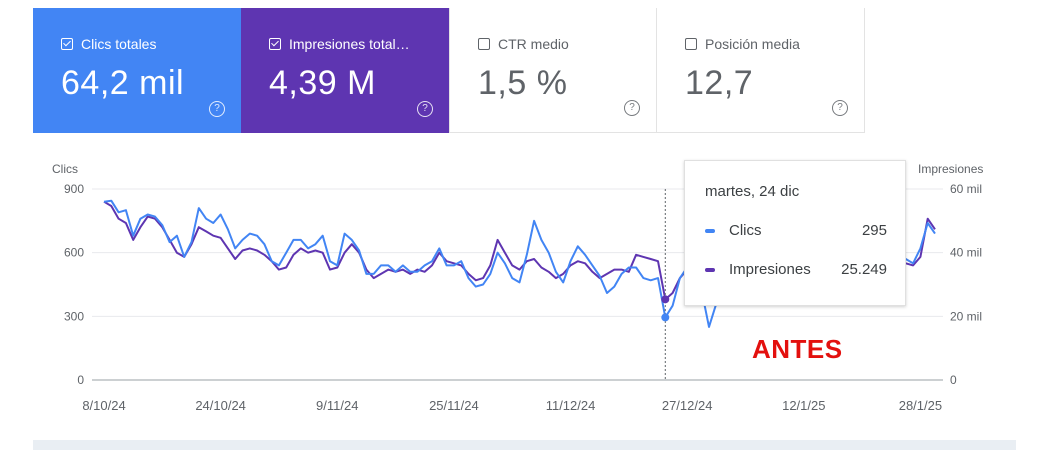  I want to click on tooltip-row-clicks: Clics 295, so click(796, 230).